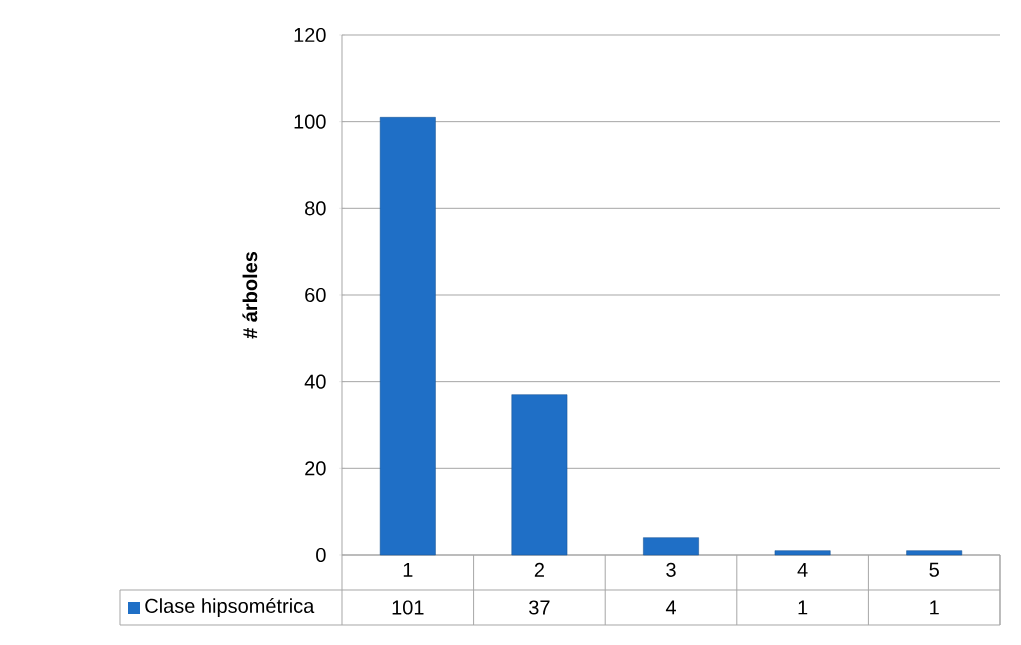 This screenshot has height=645, width=1021. What do you see at coordinates (670, 607) in the screenshot?
I see `data-label: 4` at bounding box center [670, 607].